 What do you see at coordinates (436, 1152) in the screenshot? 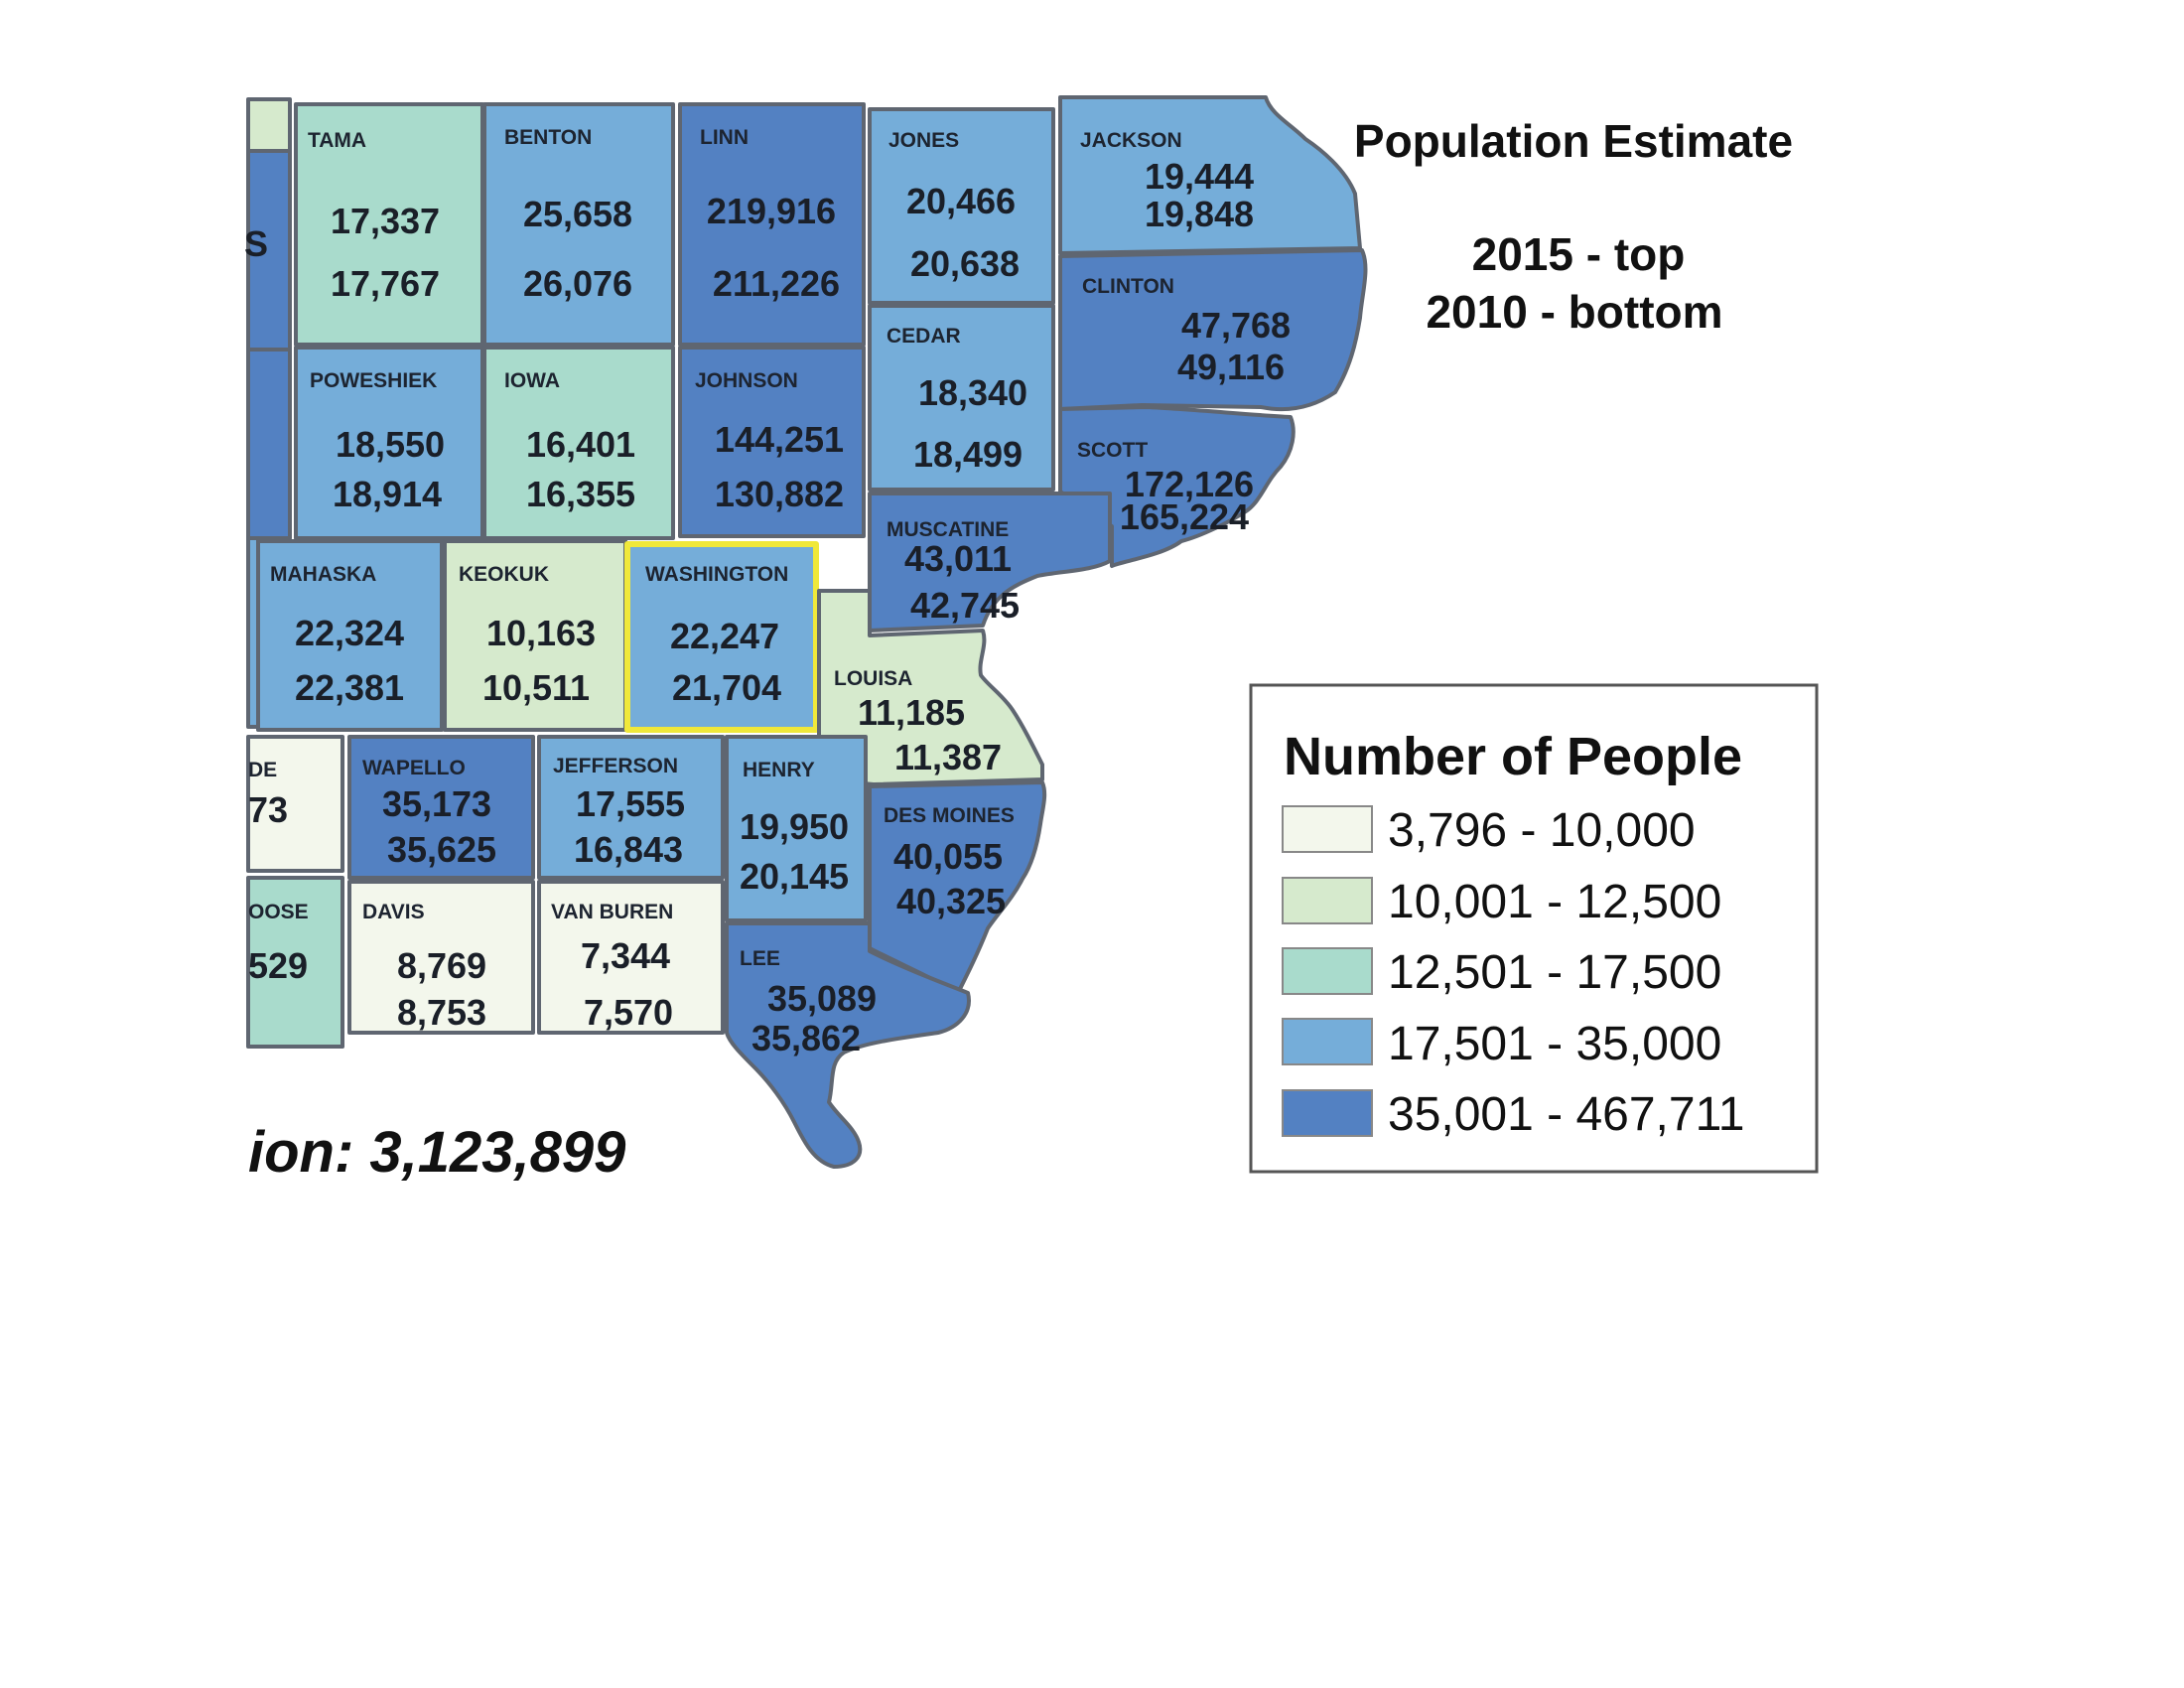
I see `state-total-population: ion: 3,123,899` at bounding box center [436, 1152].